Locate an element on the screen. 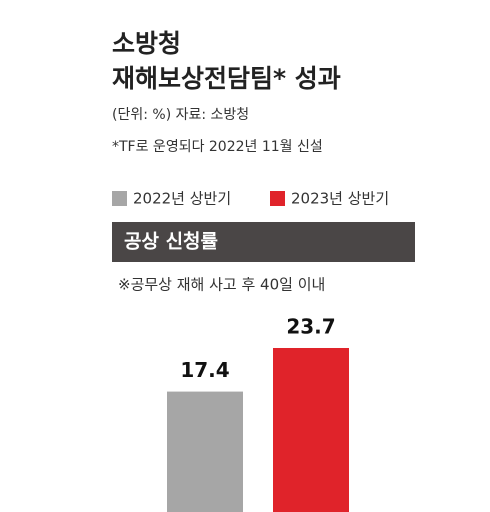 Image resolution: width=490 pixels, height=512 pixels. subtitle-line: (단위: %) 자료: 소방청 is located at coordinates (180, 115).